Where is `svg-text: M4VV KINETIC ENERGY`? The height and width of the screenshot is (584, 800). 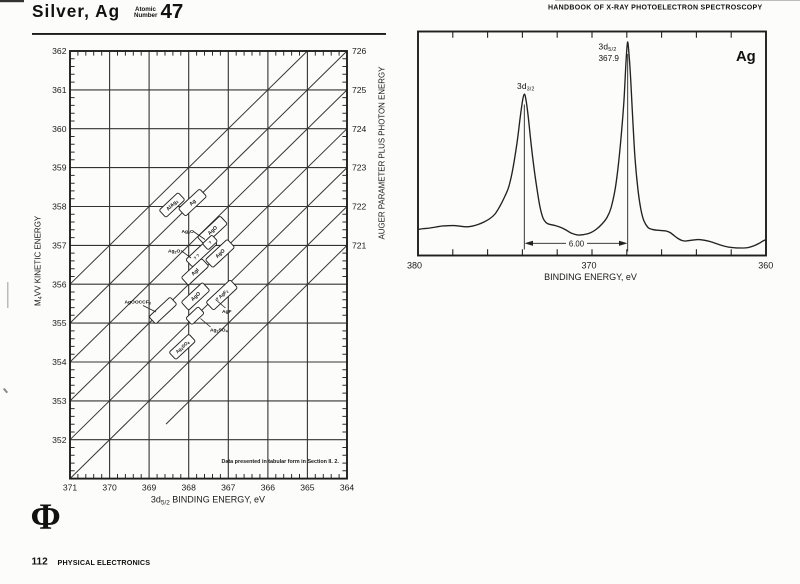
svg-text: M4VV KINETIC ENERGY is located at coordinates (39, 260).